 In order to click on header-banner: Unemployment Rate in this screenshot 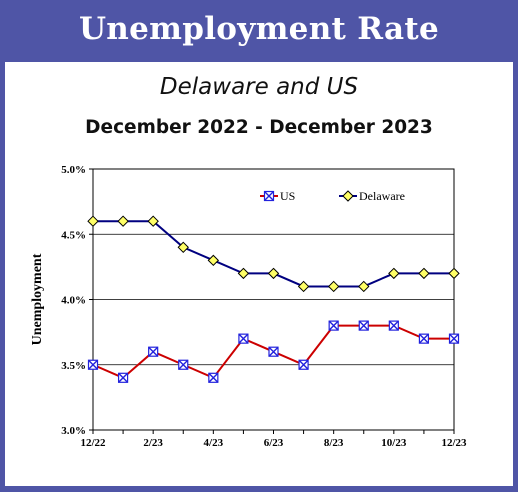, I will do `click(259, 29)`.